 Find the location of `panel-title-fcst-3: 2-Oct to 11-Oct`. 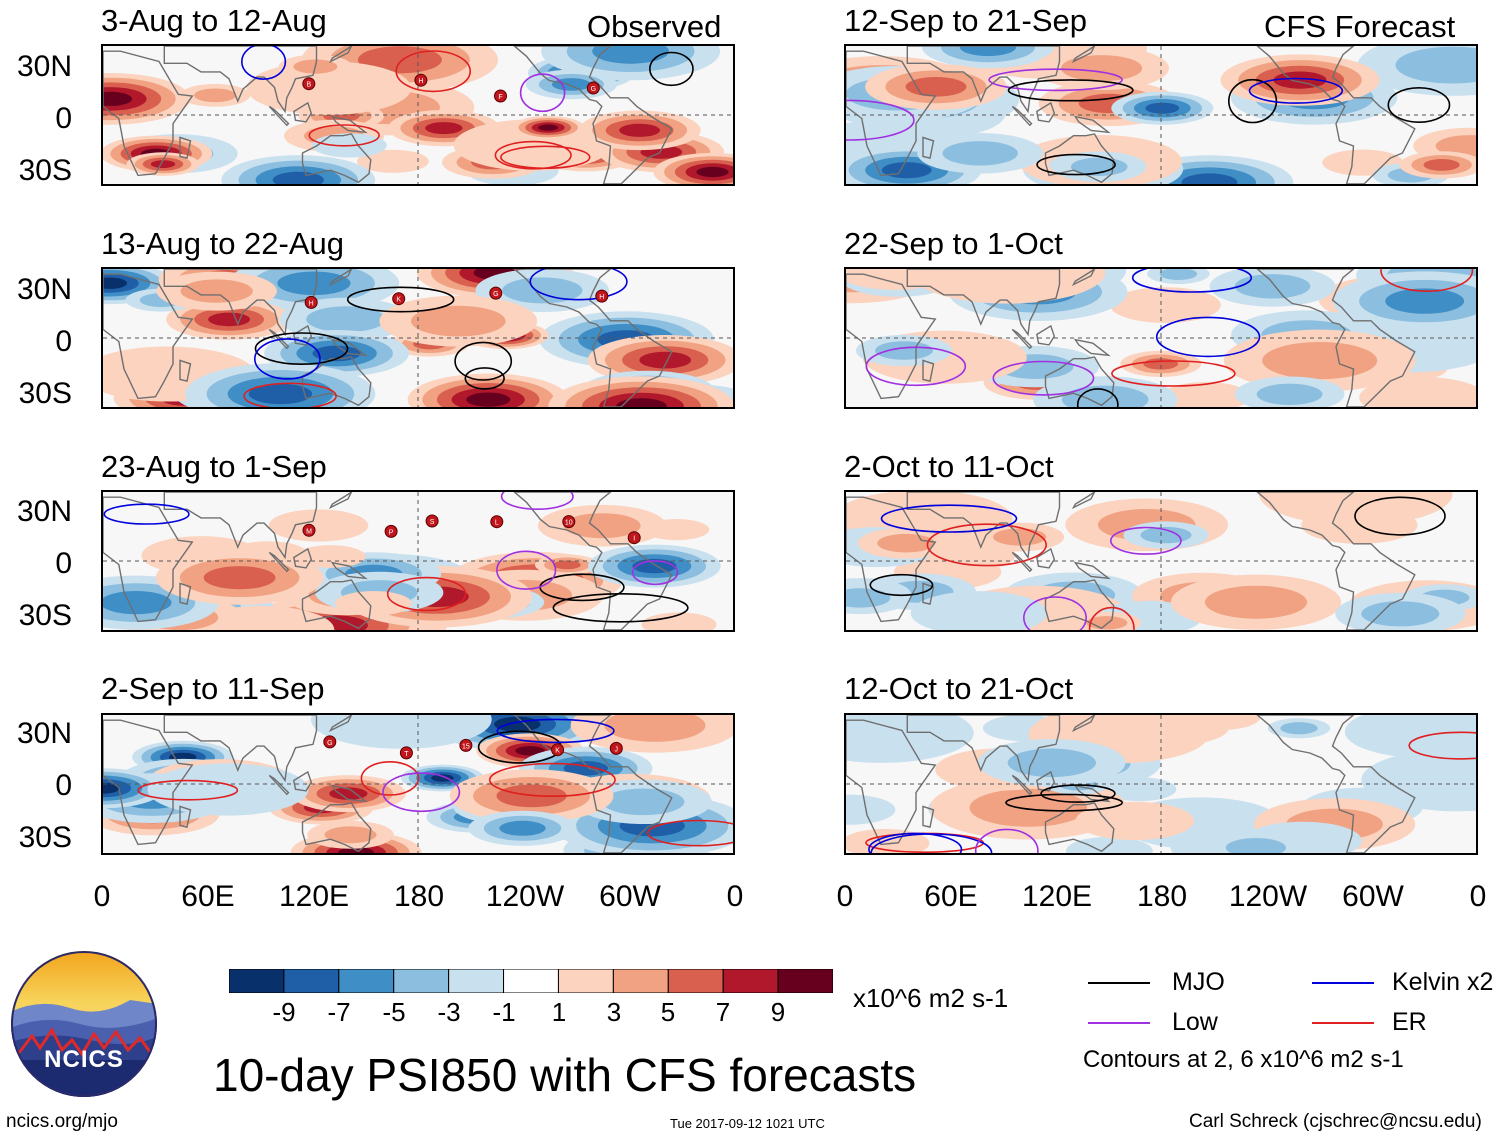

panel-title-fcst-3: 2-Oct to 11-Oct is located at coordinates (949, 466).